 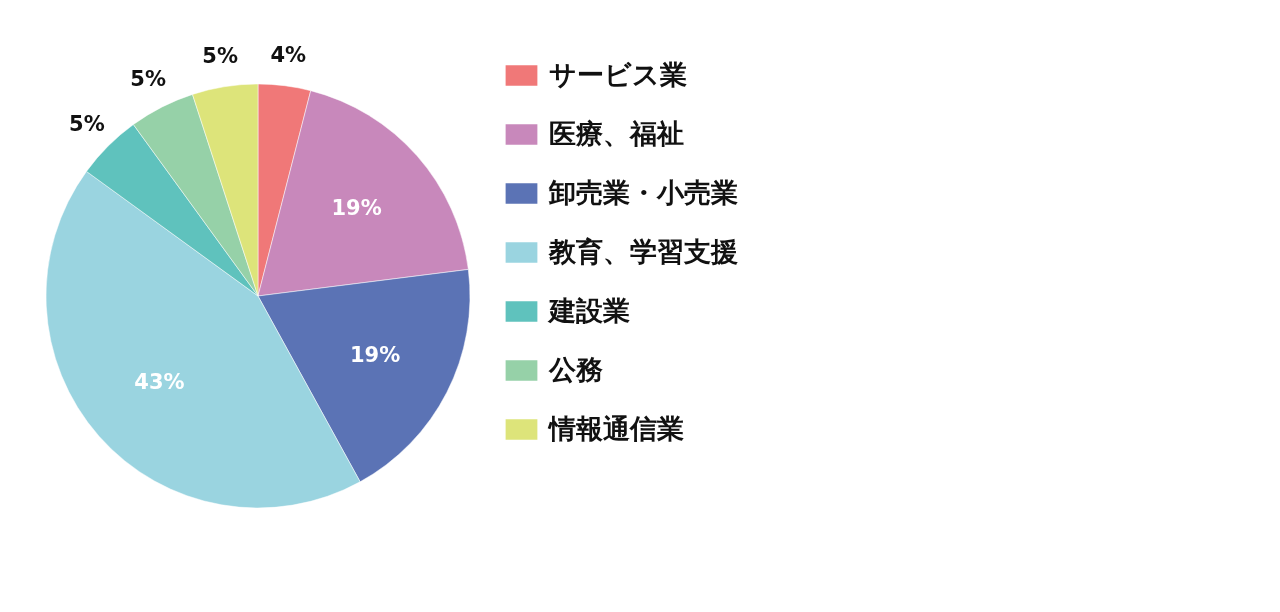 I want to click on data-label: 43%, so click(x=159, y=381).